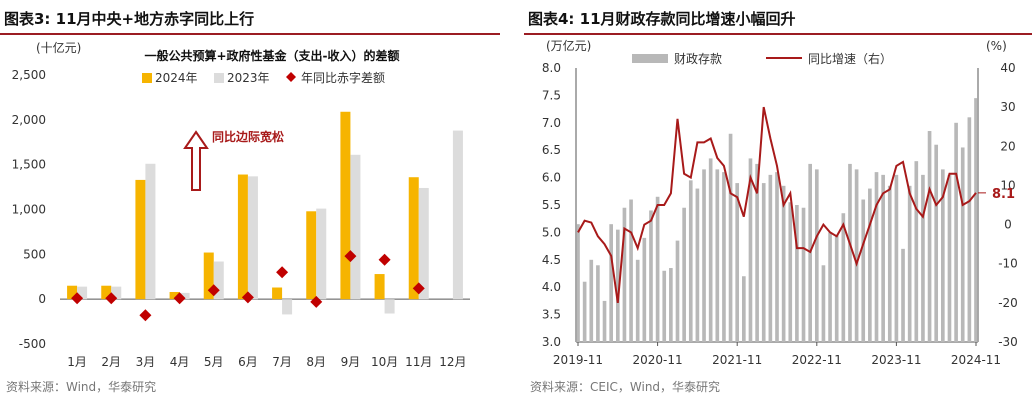  I want to click on y-tick-label-left: 8.0, so click(551, 68).